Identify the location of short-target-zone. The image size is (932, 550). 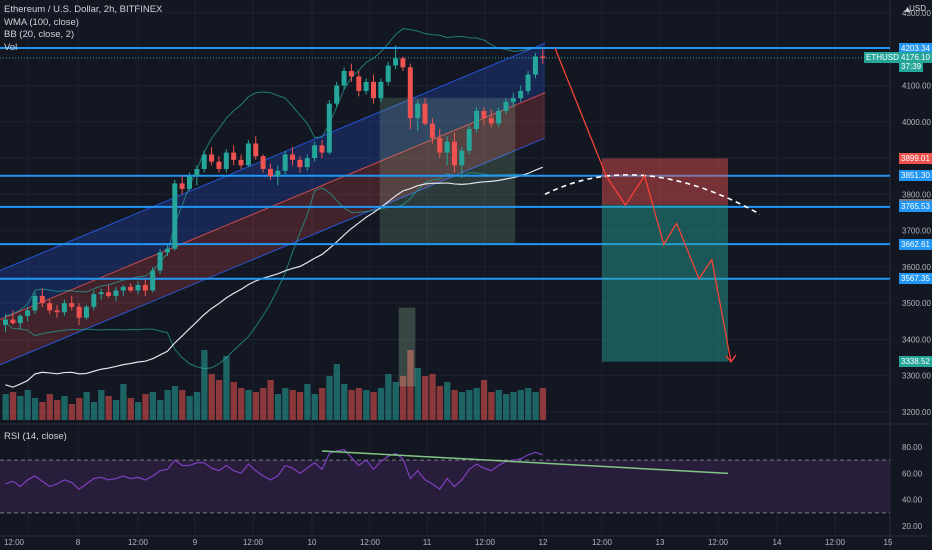
(665, 283).